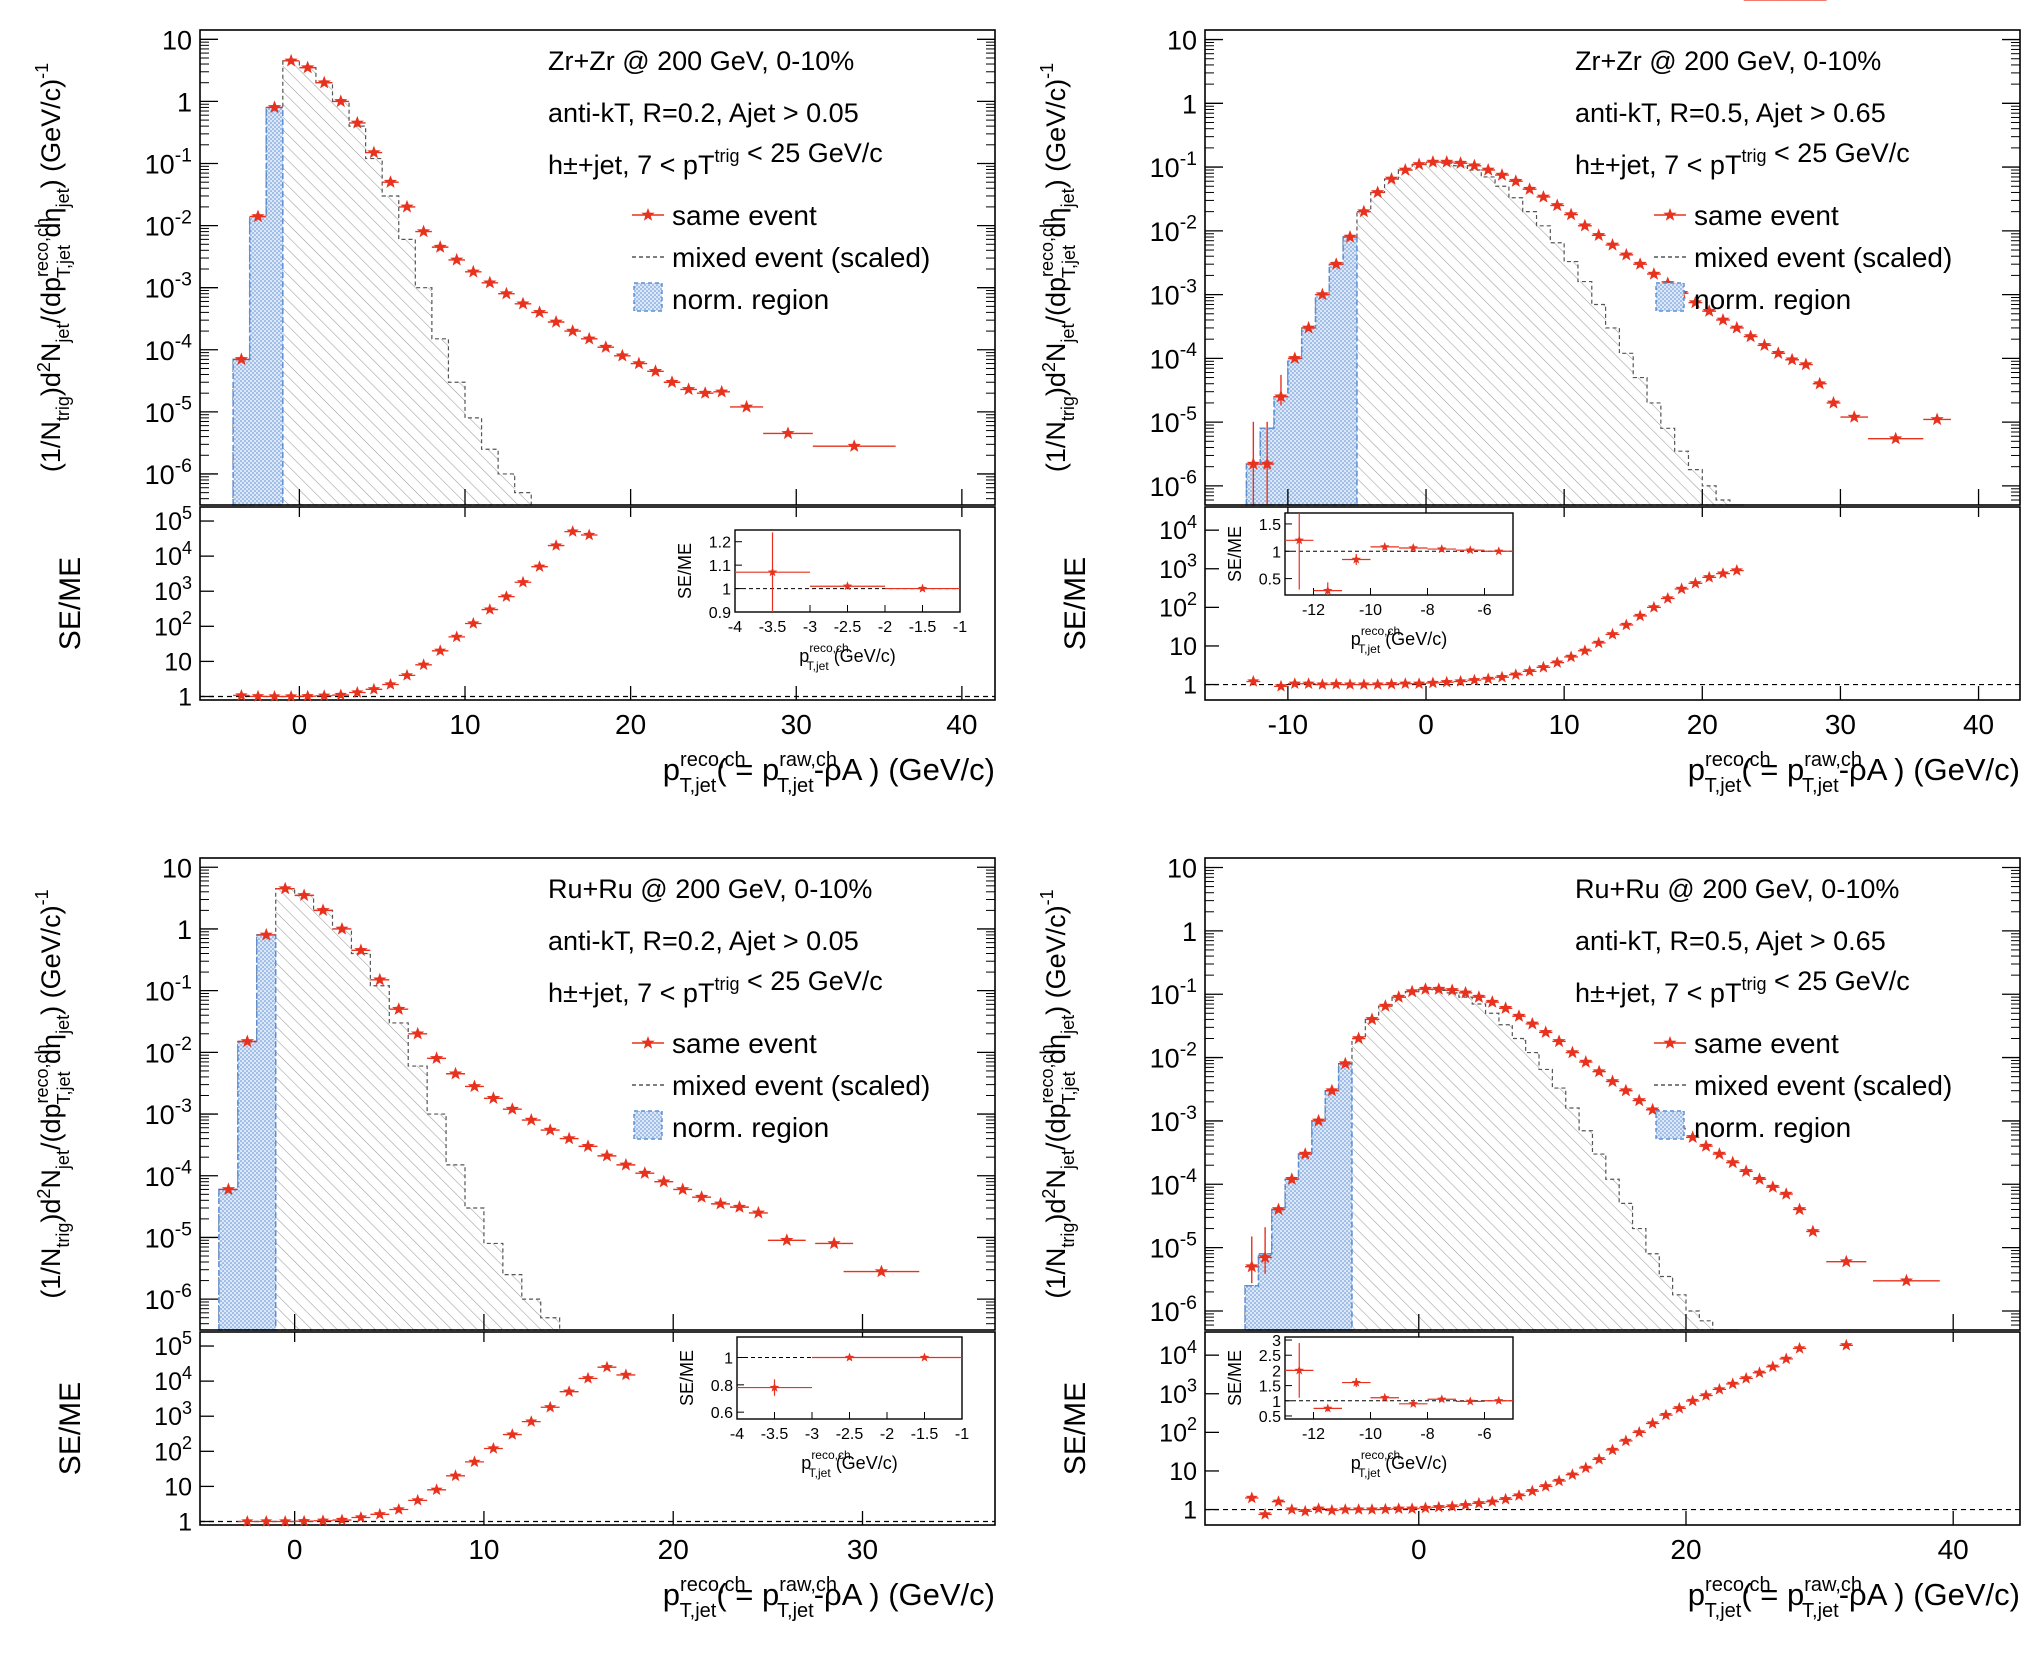  What do you see at coordinates (1178, 1353) in the screenshot?
I see `ratio-y-tick-label: 10⁴` at bounding box center [1178, 1353].